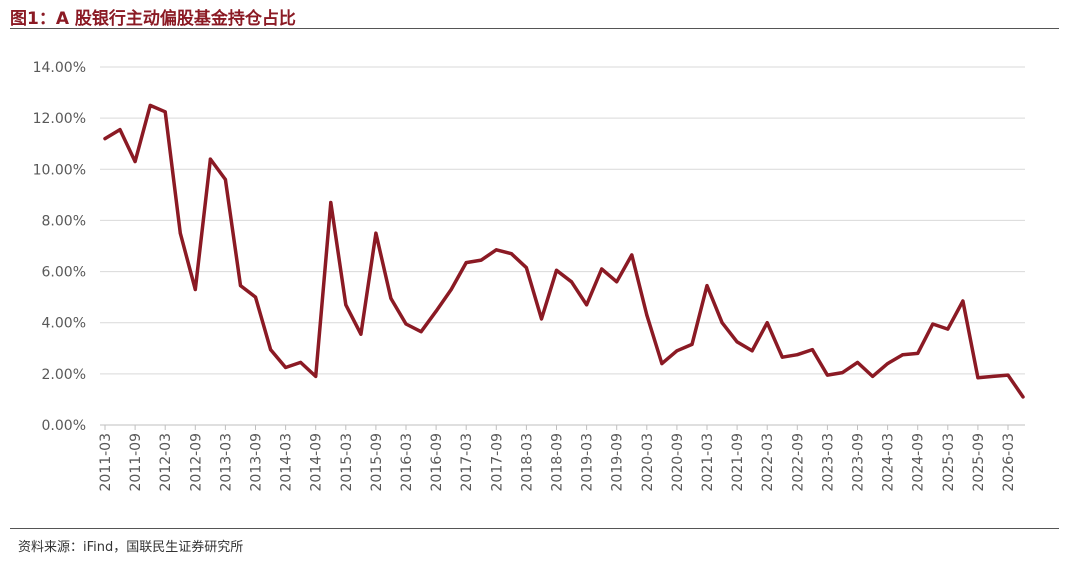  I want to click on x-tick-label: 2013-03, so click(226, 462).